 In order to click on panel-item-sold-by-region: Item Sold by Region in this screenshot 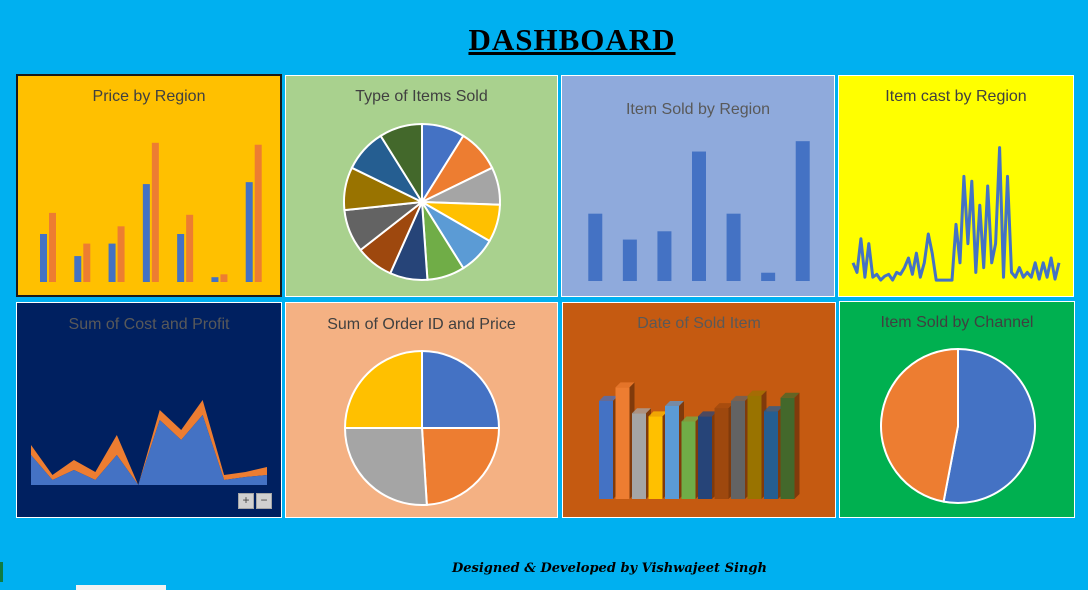, I will do `click(698, 186)`.